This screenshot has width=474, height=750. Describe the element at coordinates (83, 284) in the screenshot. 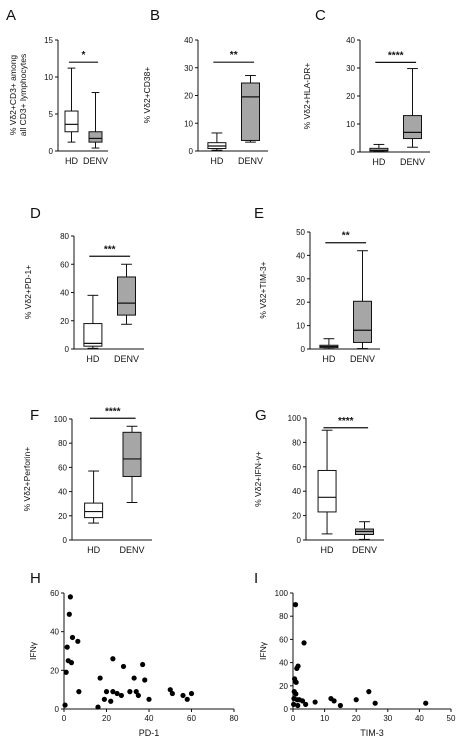

I see `panel-d: D 0 20 40 60 80 % Vδ2+PD-1+ HD DENV ***` at that location.